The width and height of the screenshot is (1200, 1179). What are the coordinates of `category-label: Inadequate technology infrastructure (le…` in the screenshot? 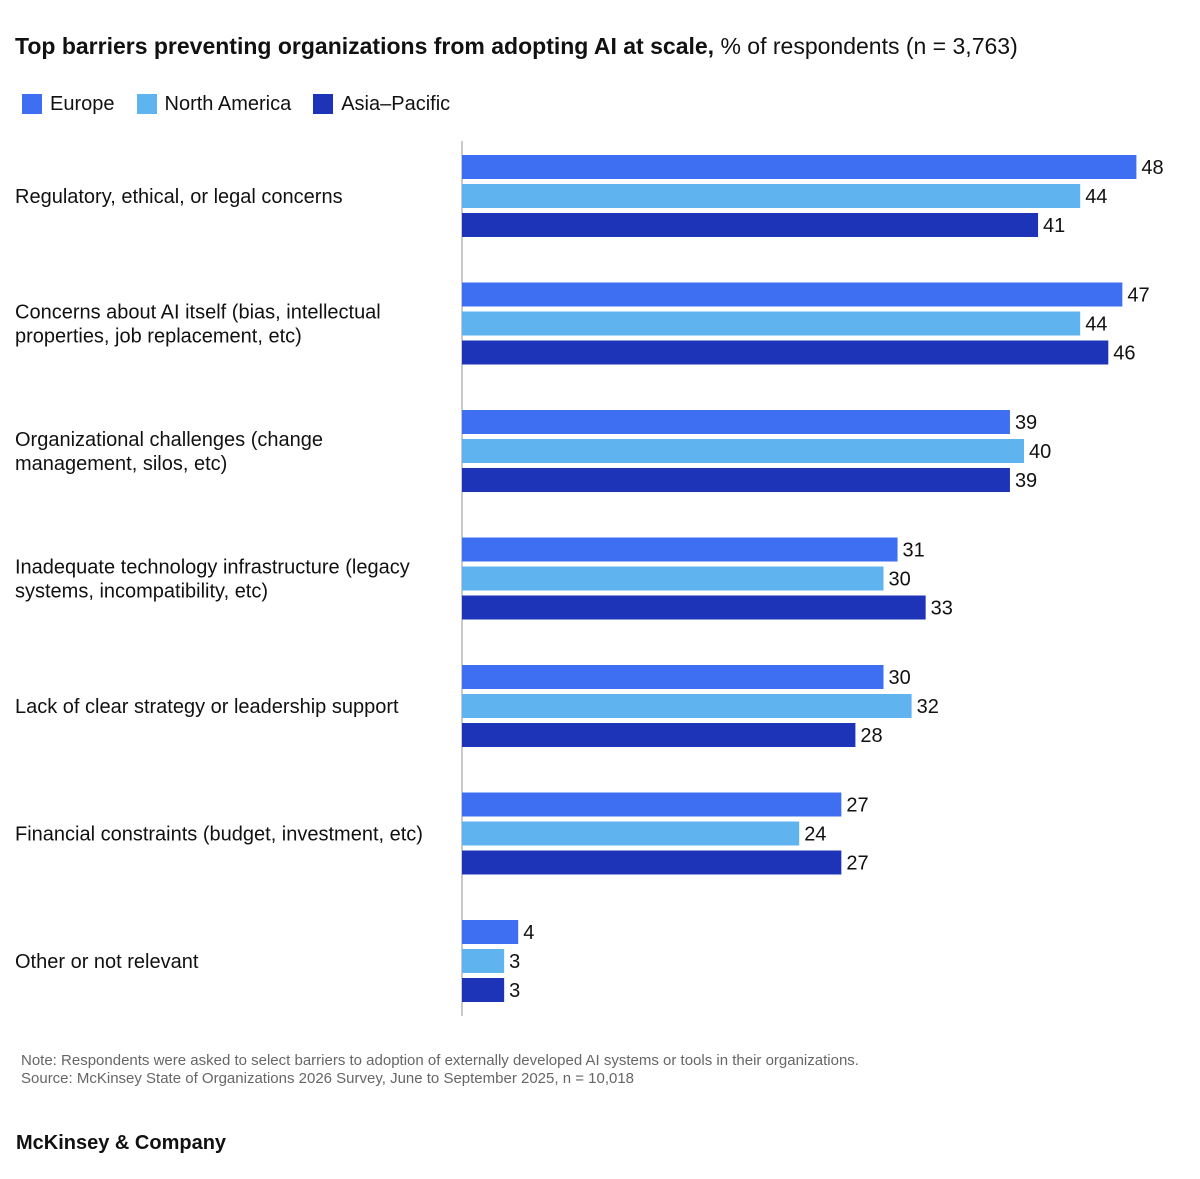 It's located at (212, 580).